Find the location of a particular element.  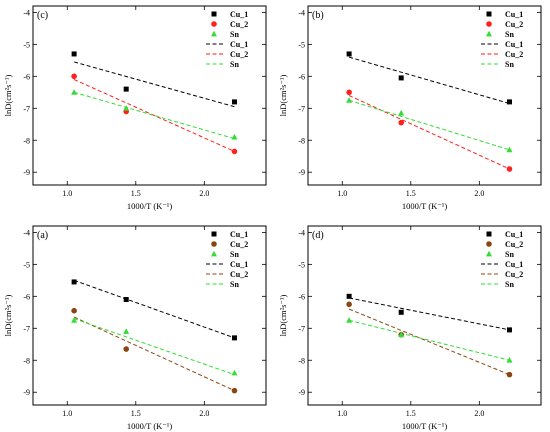

panel-label: (d) is located at coordinates (318, 235).